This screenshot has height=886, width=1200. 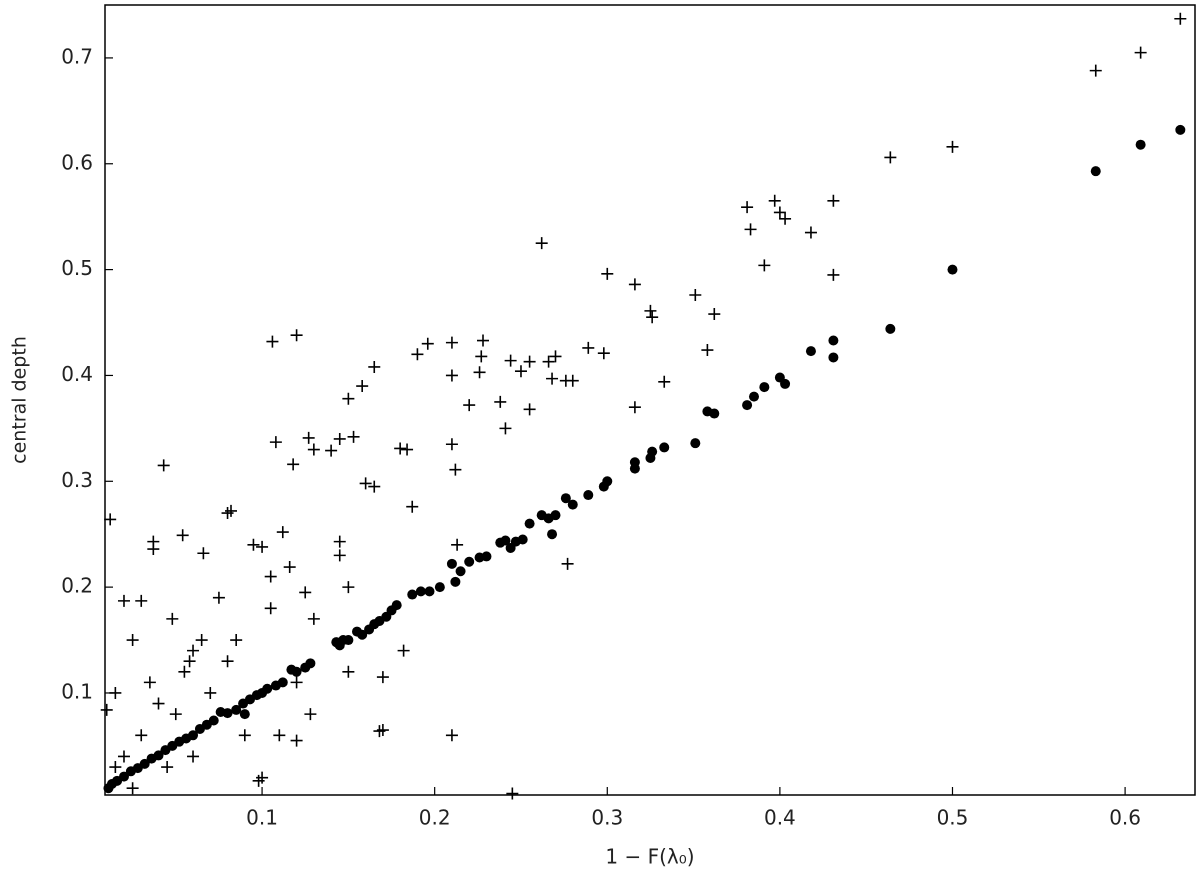 I want to click on x-tick-label: 0.1, so click(x=262, y=818).